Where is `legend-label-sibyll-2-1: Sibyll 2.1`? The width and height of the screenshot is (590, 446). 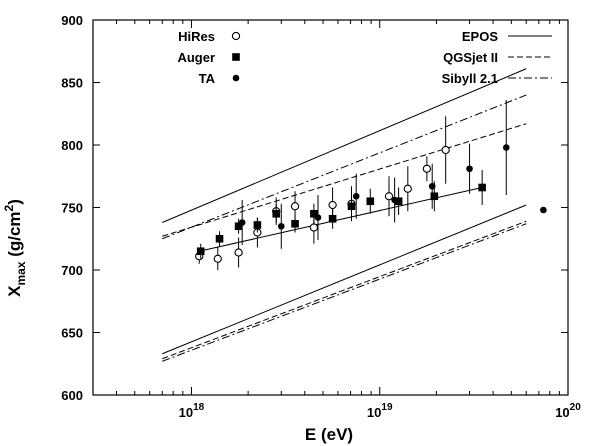
legend-label-sibyll-2-1: Sibyll 2.1 is located at coordinates (470, 78).